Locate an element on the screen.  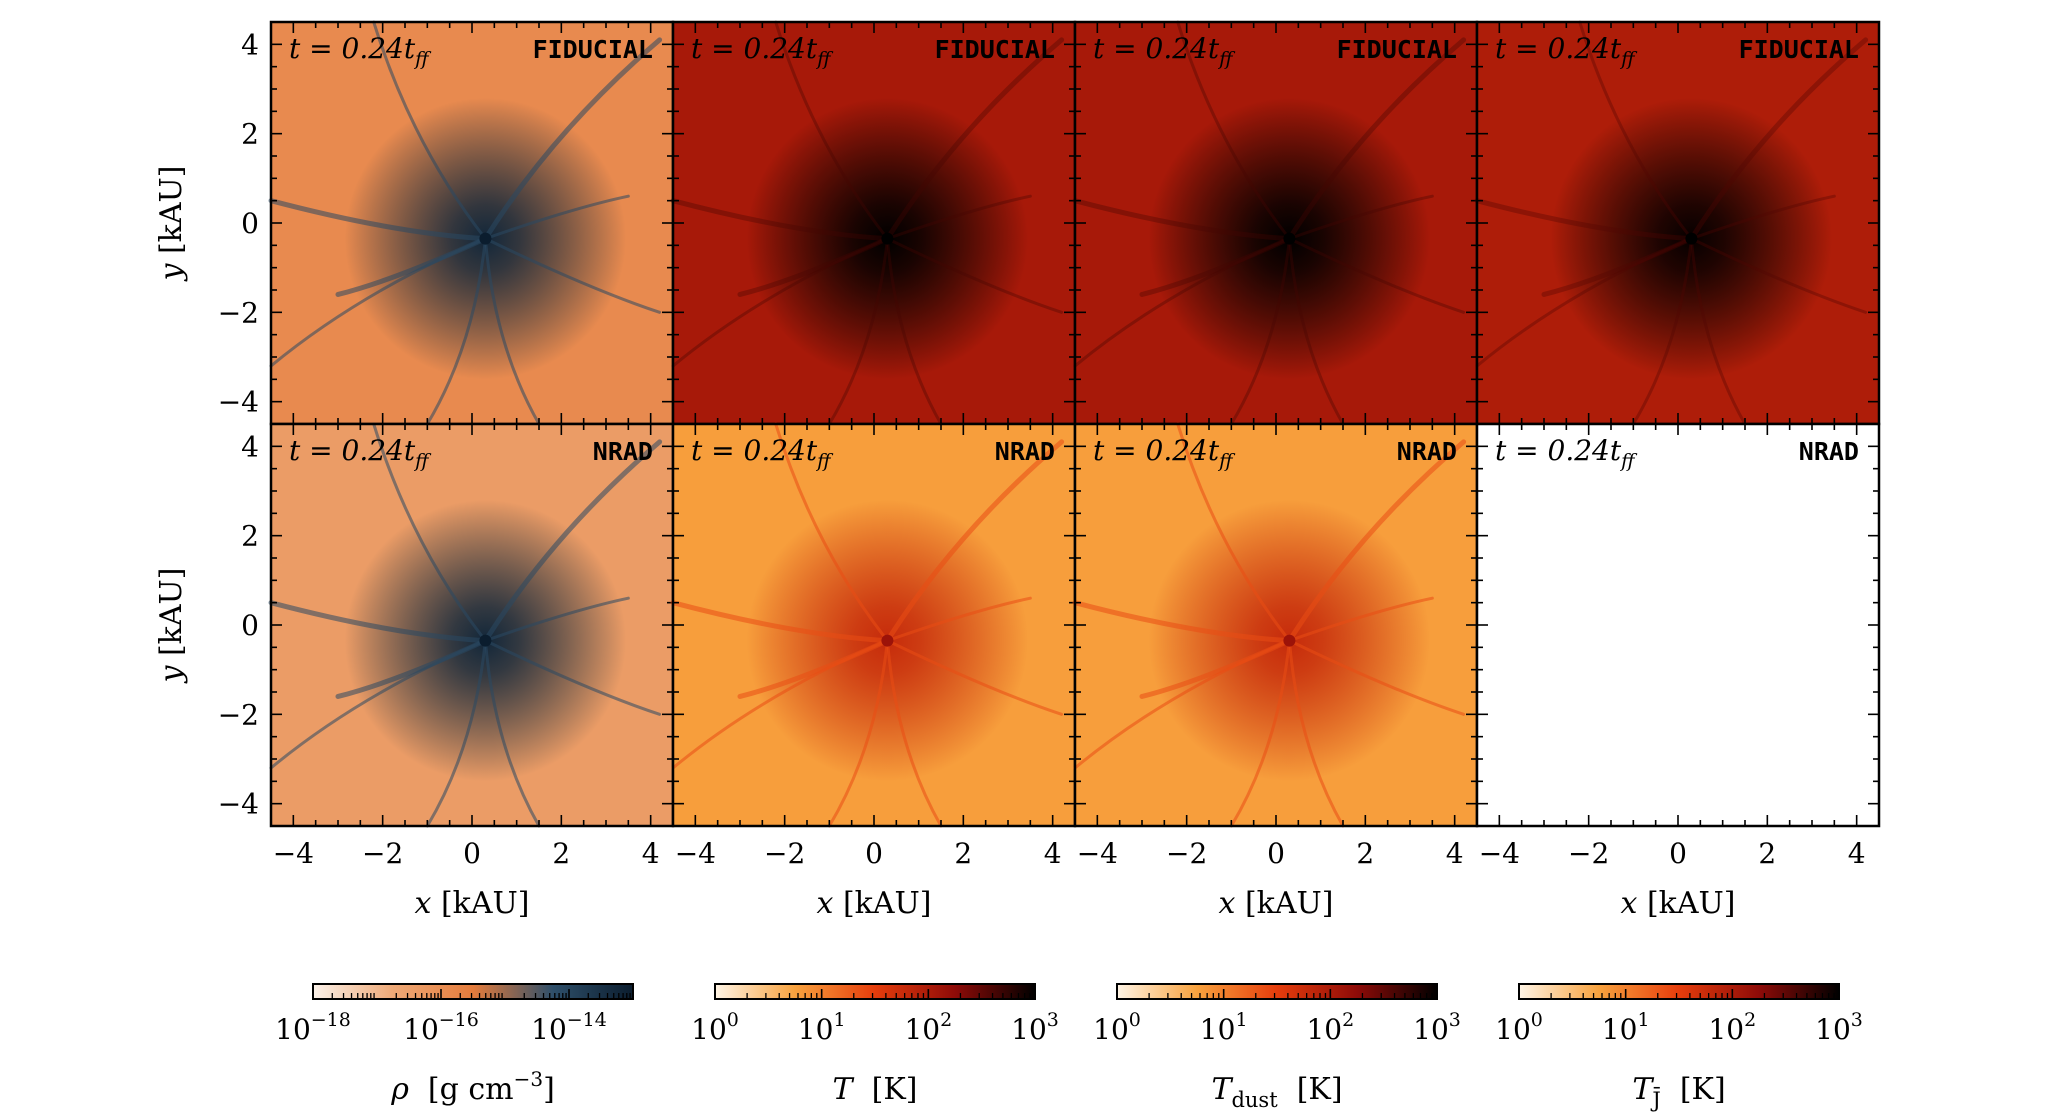
panel-nrad-t: t = 0.24tff NRAD −4 −2 0 2 4 x [kAU] is located at coordinates (873, 671).